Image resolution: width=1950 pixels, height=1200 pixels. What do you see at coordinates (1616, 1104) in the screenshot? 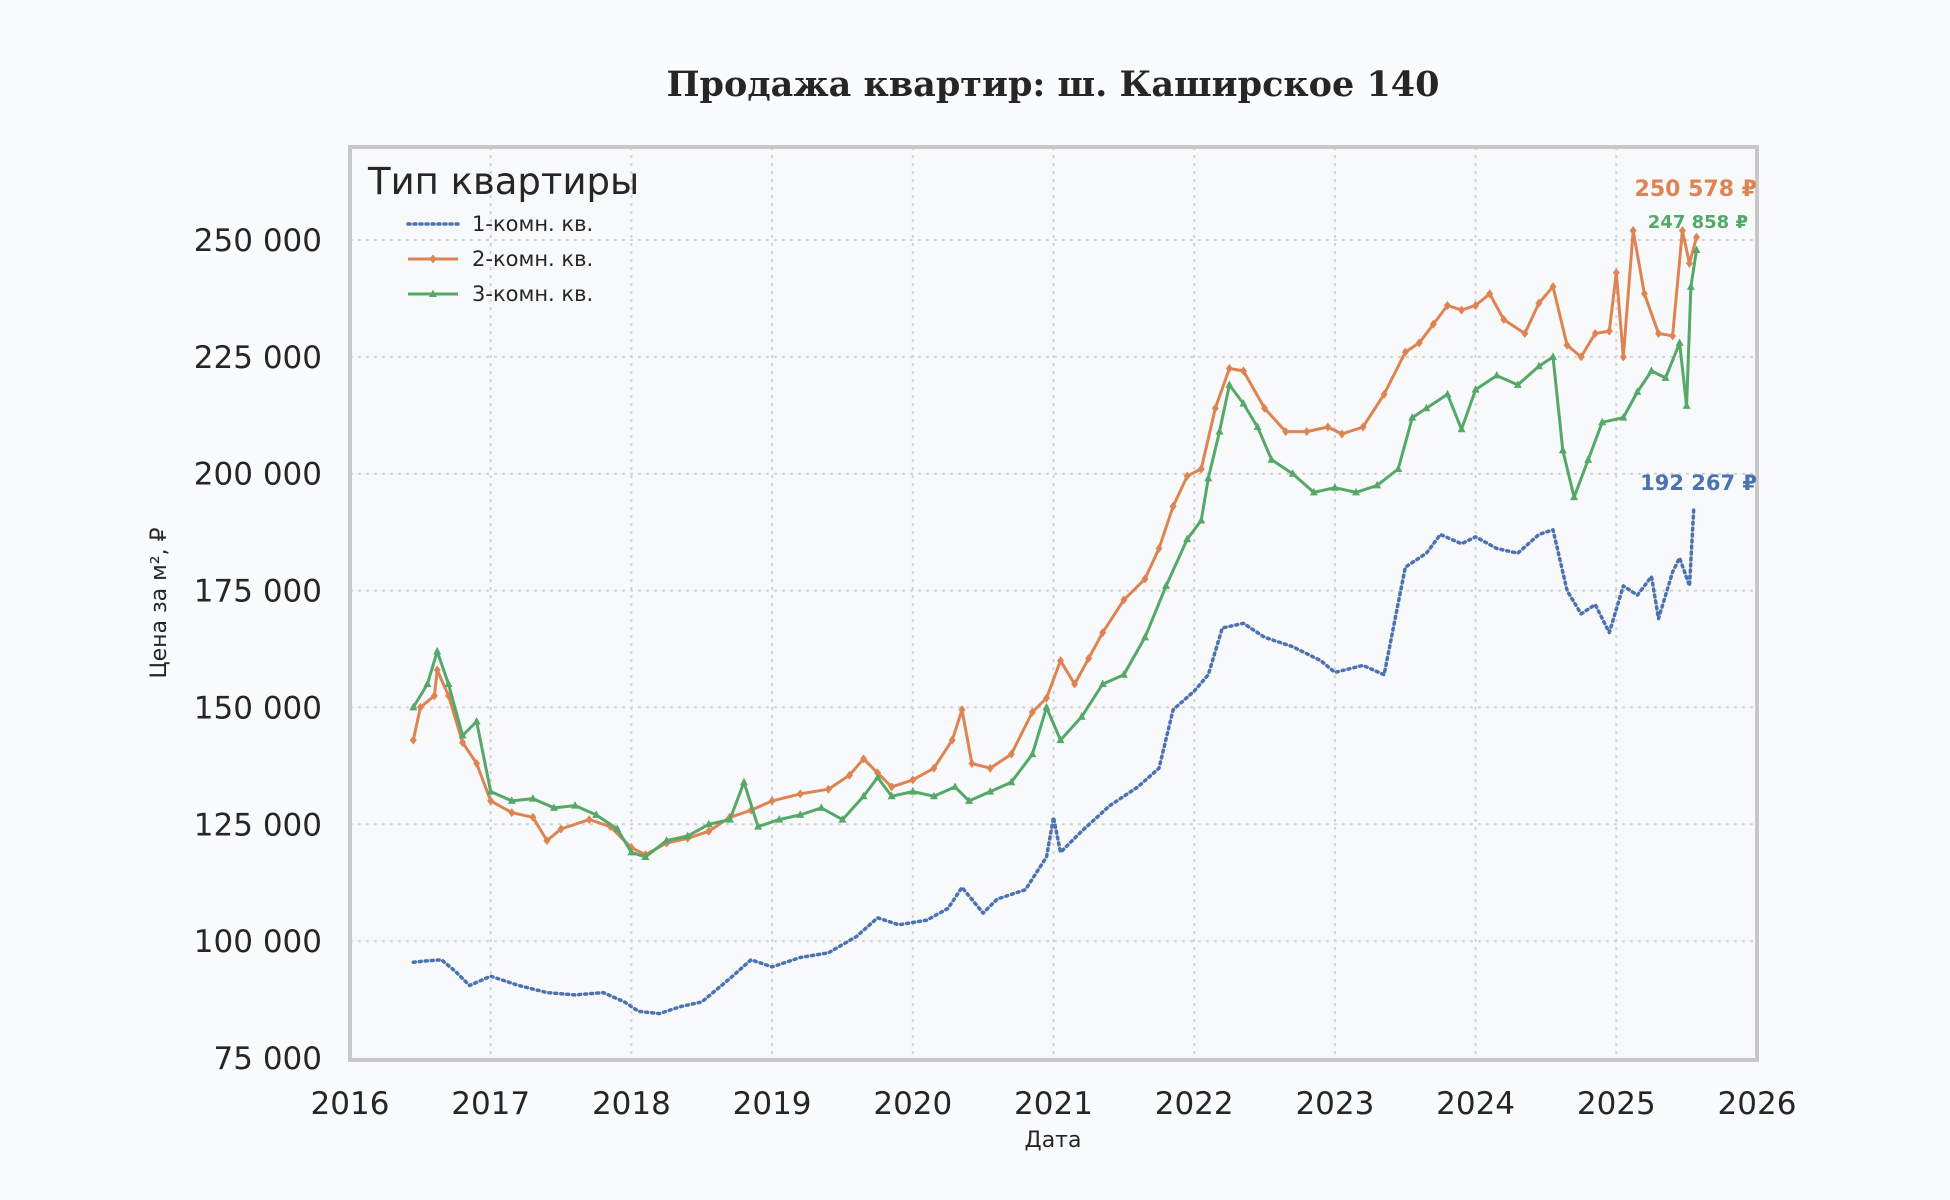
I see `x-tick-label: 2025` at bounding box center [1616, 1104].